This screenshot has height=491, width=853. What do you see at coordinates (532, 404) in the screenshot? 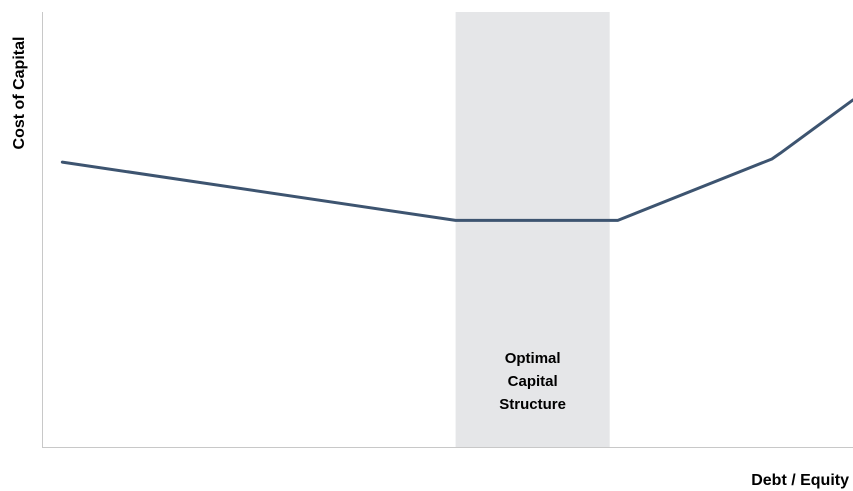
I see `band-label-line-3: Structure` at bounding box center [532, 404].